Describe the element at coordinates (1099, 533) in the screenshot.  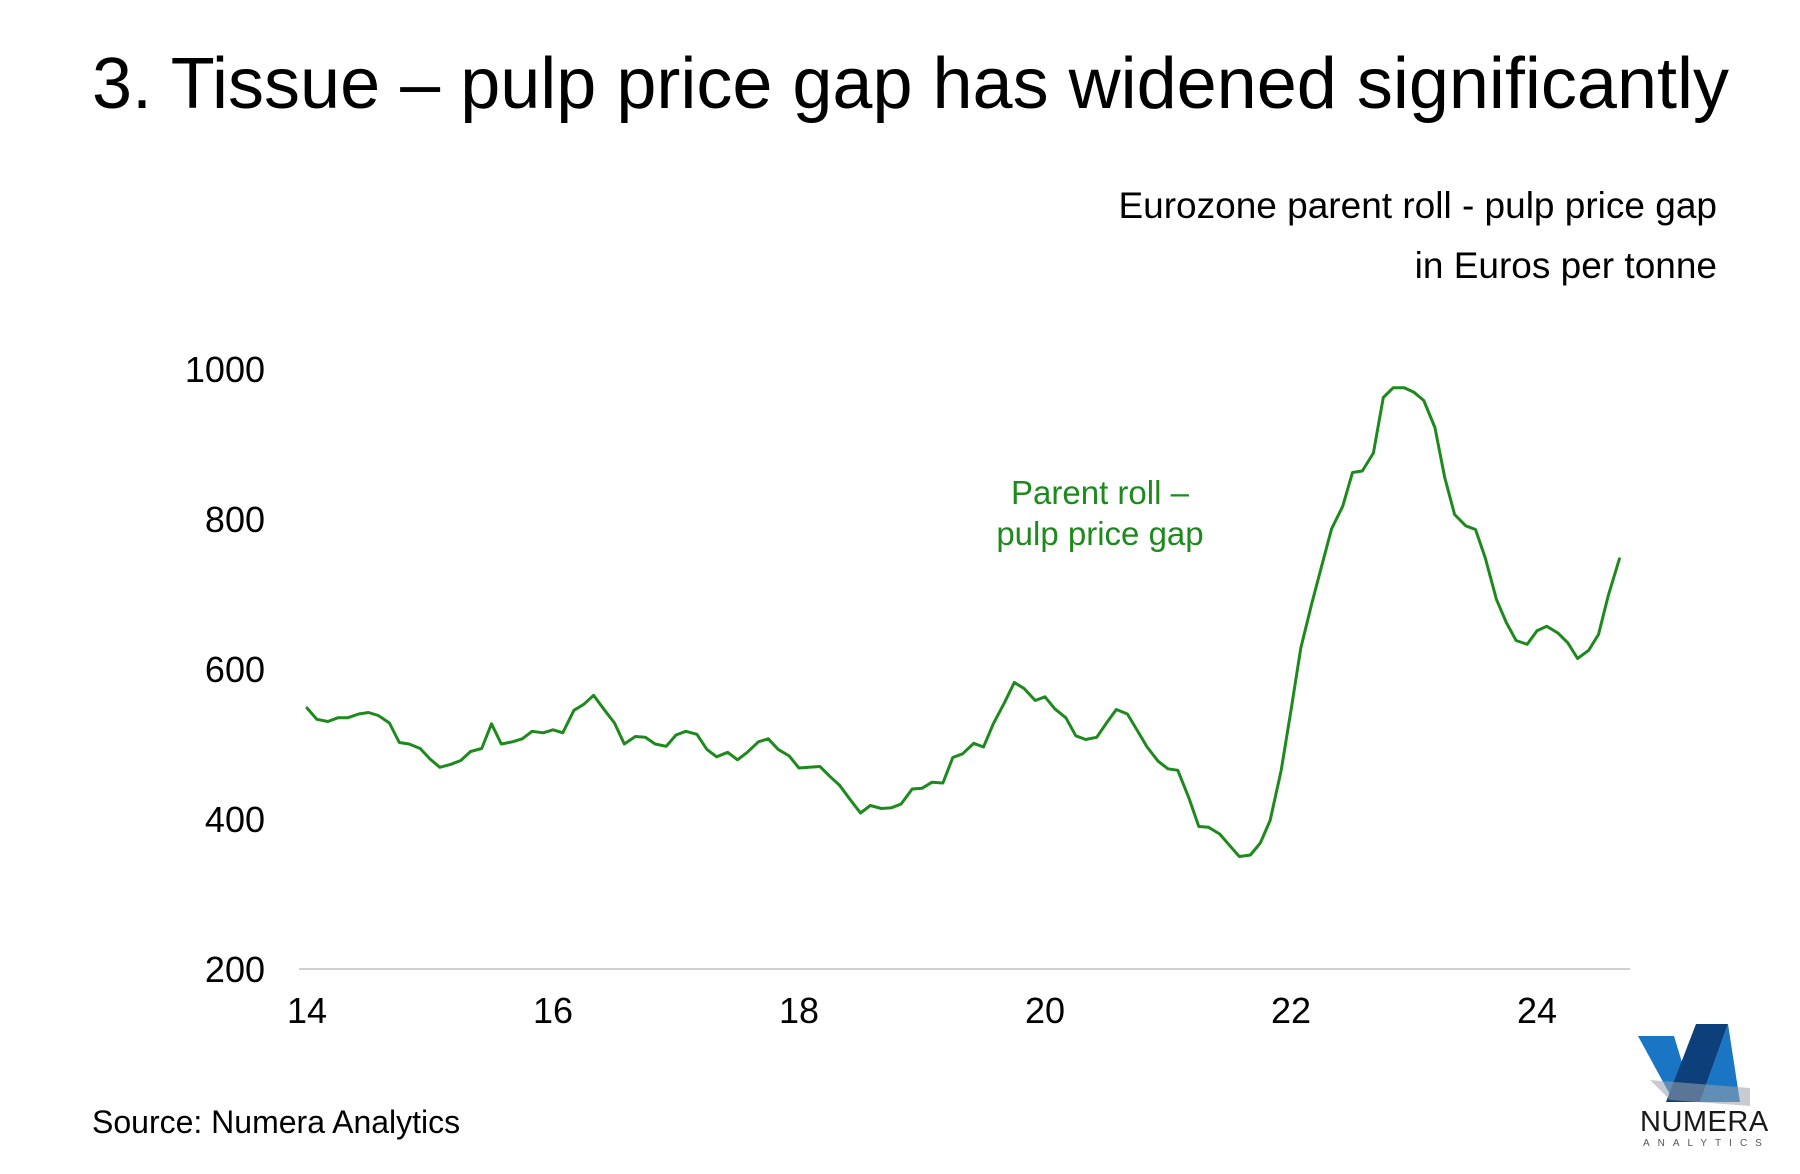
I see `series-annotation-line2: pulp price gap` at that location.